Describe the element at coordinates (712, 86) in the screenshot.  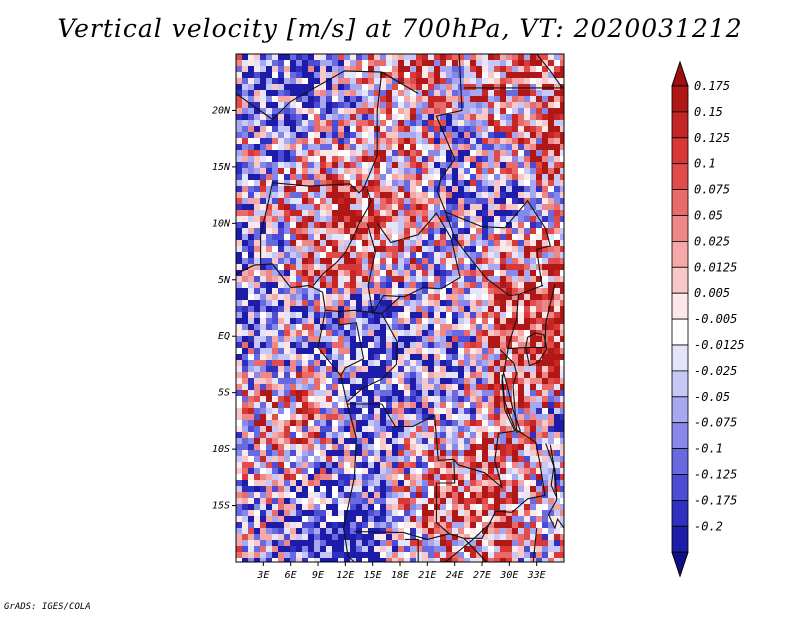
I see `colorbar-label: 0.175` at that location.